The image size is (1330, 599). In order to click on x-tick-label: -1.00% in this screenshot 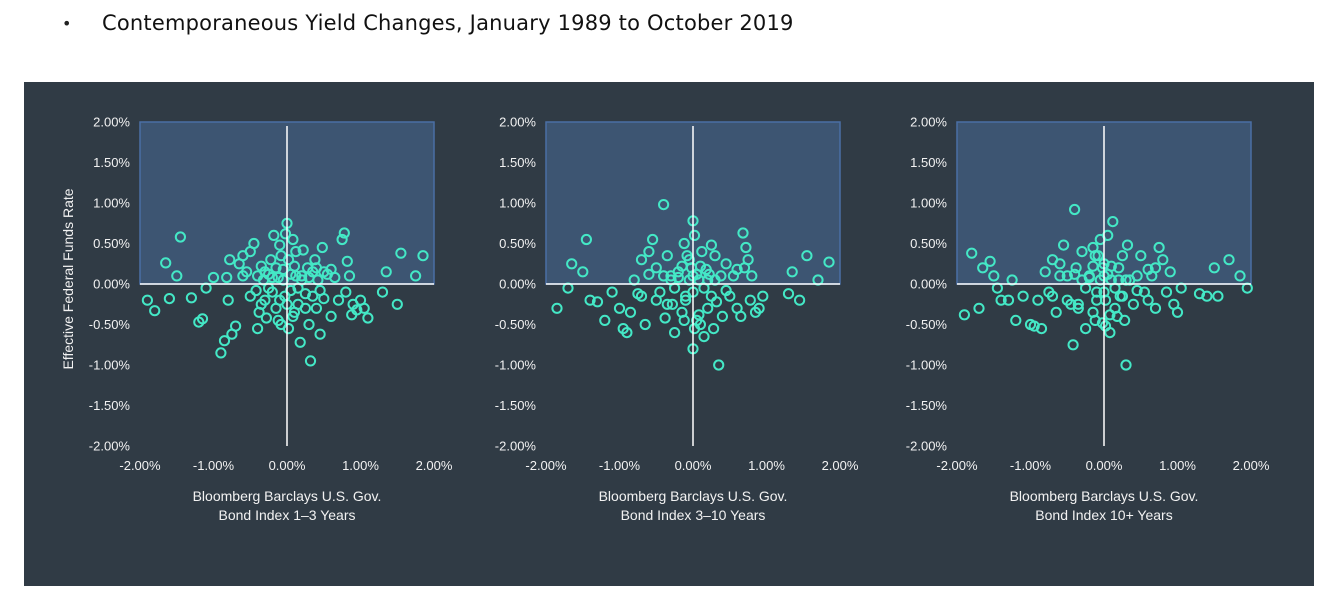, I will do `click(1031, 465)`.